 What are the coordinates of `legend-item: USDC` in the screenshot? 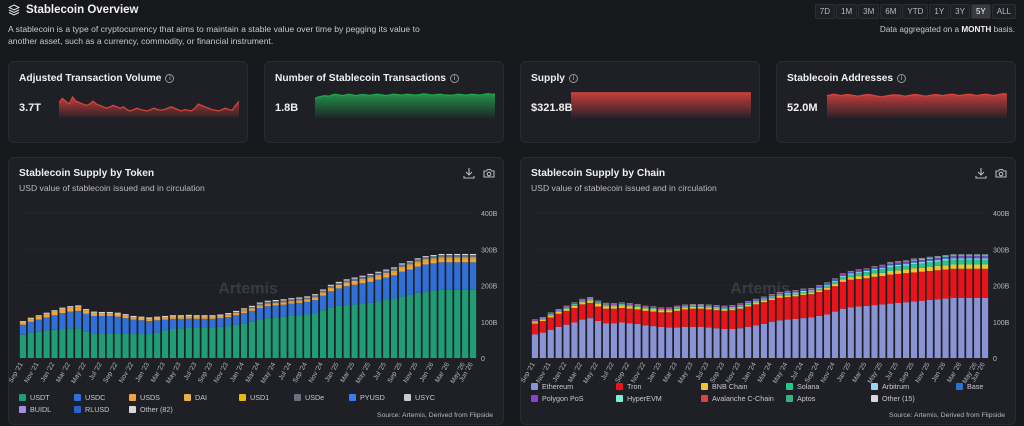 It's located at (101, 397).